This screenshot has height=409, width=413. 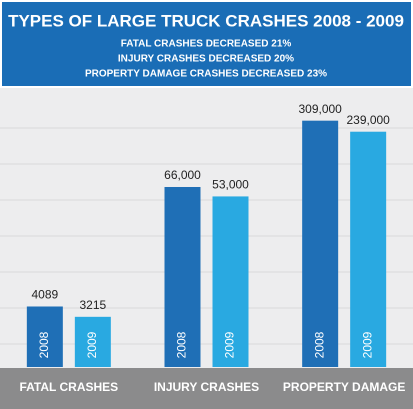 I want to click on value-label: 66,000, so click(x=182, y=175).